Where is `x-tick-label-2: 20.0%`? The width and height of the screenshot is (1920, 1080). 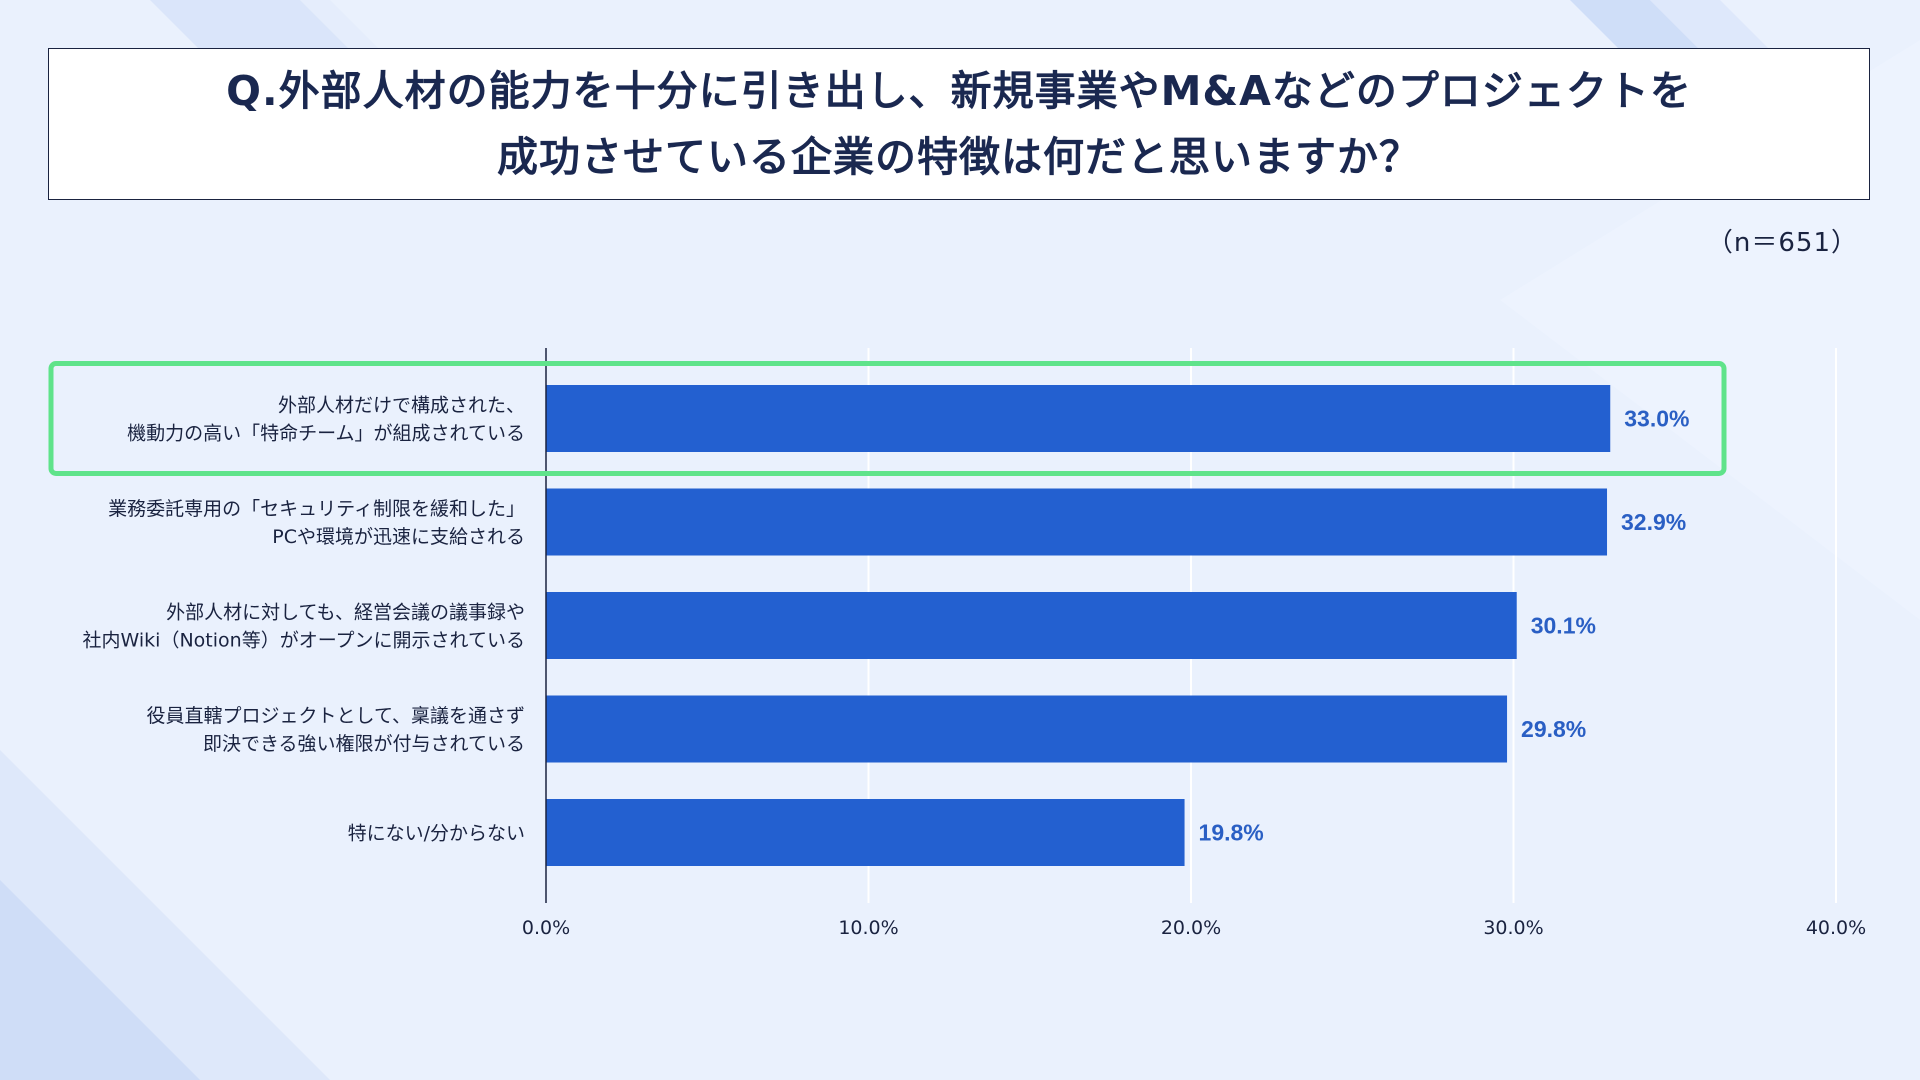
x-tick-label-2: 20.0% is located at coordinates (1191, 928).